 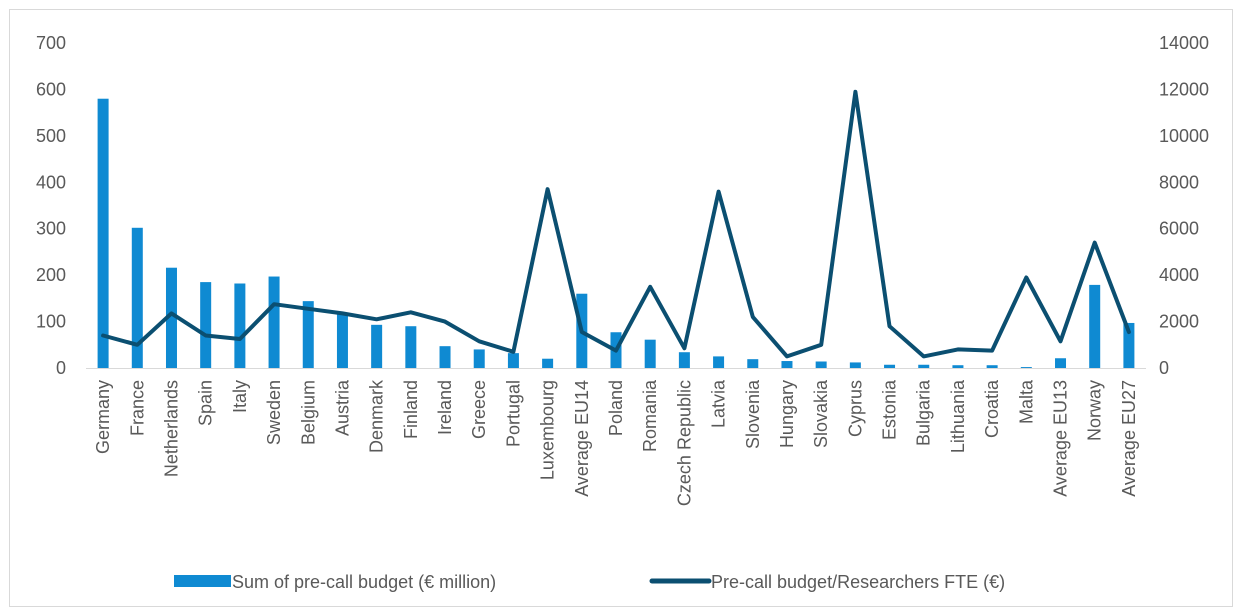 What do you see at coordinates (650, 415) in the screenshot?
I see `category-label: Romania` at bounding box center [650, 415].